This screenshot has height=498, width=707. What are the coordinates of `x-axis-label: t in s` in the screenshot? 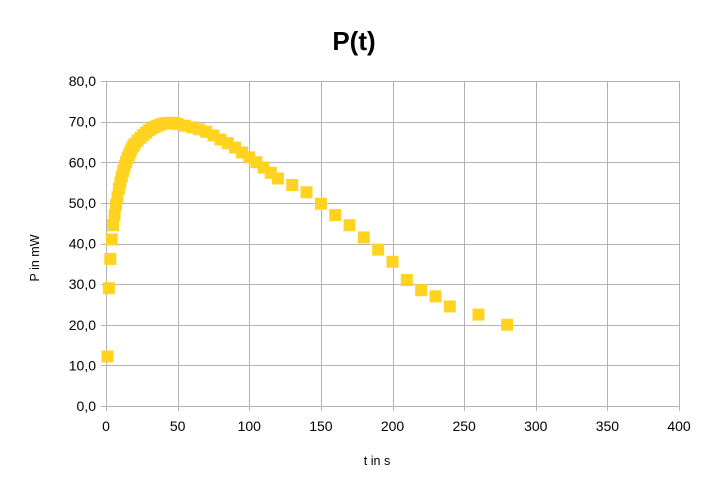 It's located at (377, 461).